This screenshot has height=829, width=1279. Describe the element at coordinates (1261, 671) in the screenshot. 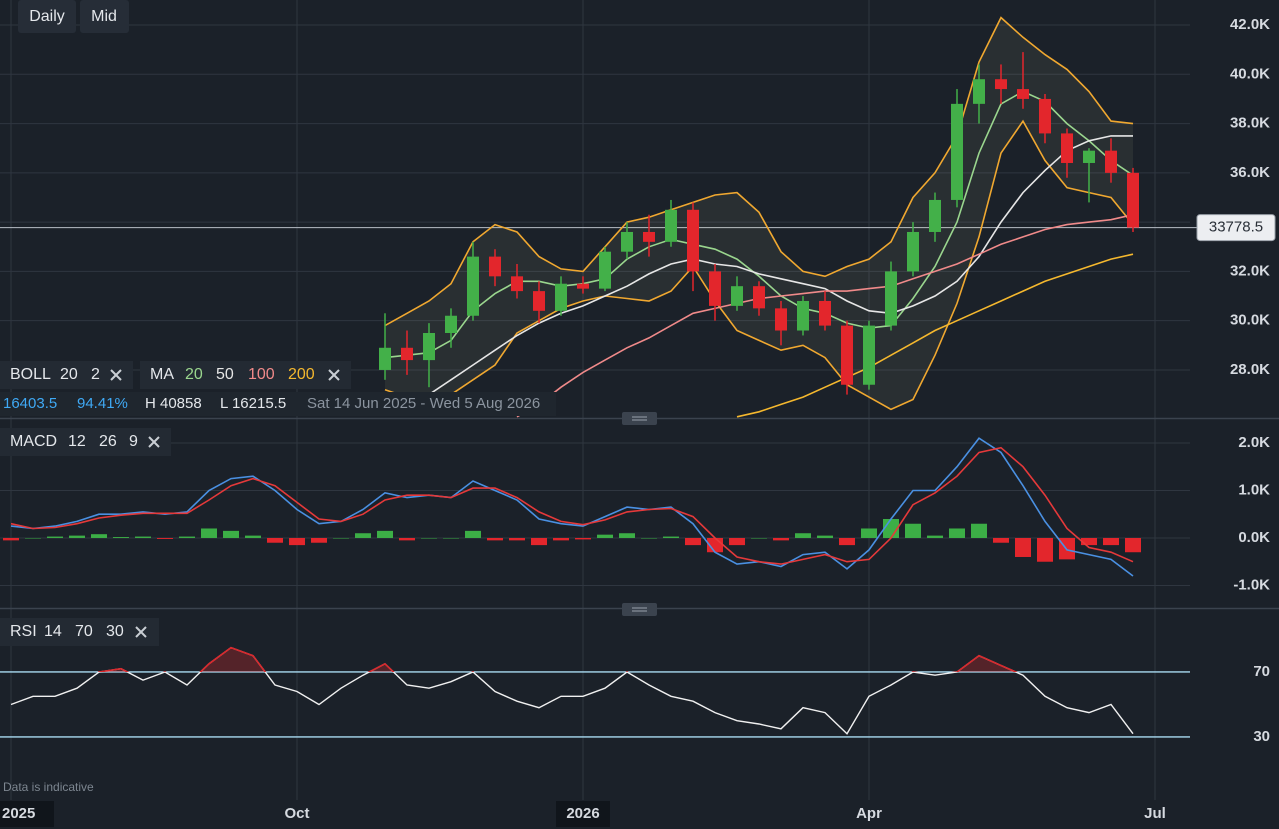

I see `y-tick-label: 70` at that location.